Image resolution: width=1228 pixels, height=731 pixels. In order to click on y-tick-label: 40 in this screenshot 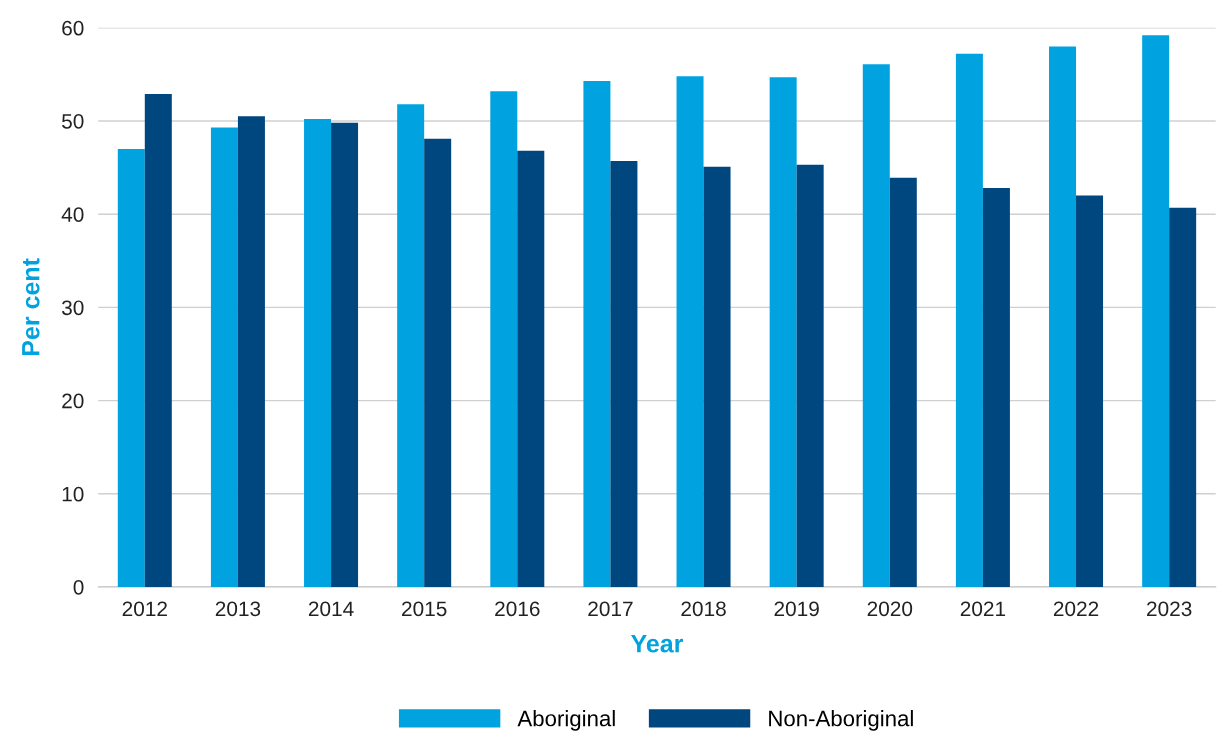, I will do `click(72, 214)`.